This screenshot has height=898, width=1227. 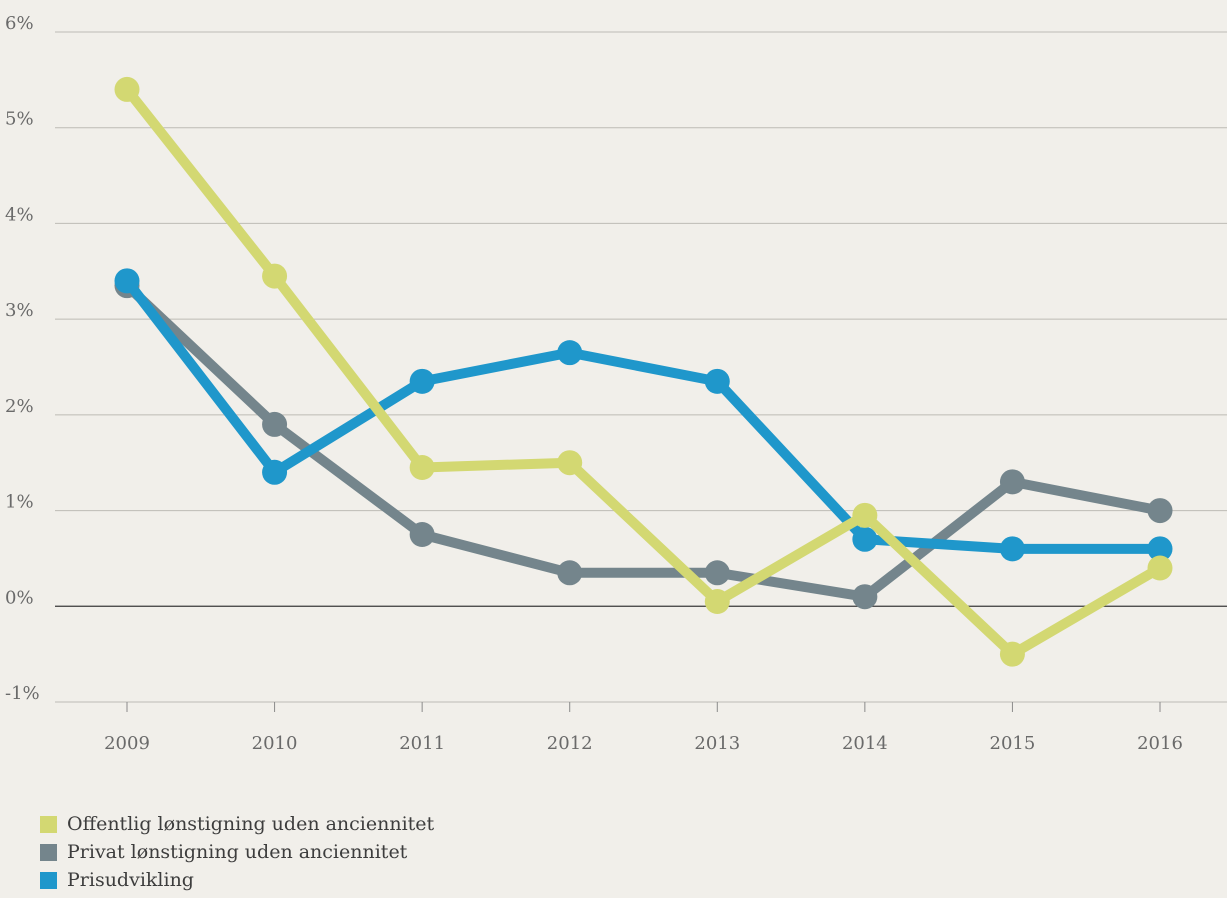 What do you see at coordinates (48, 852) in the screenshot?
I see `legend-swatch-privat` at bounding box center [48, 852].